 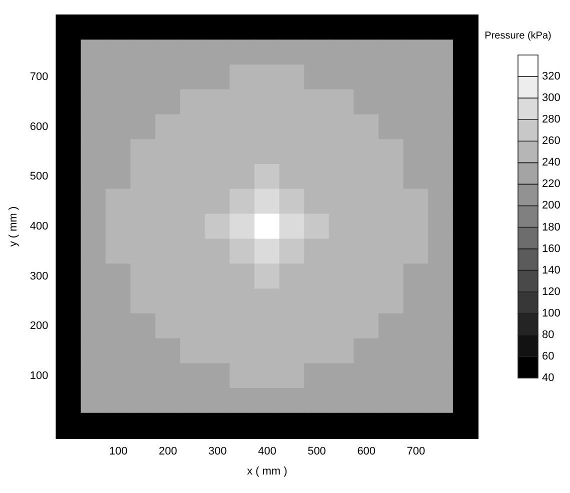 I want to click on x-tick-label: 600, so click(x=366, y=452).